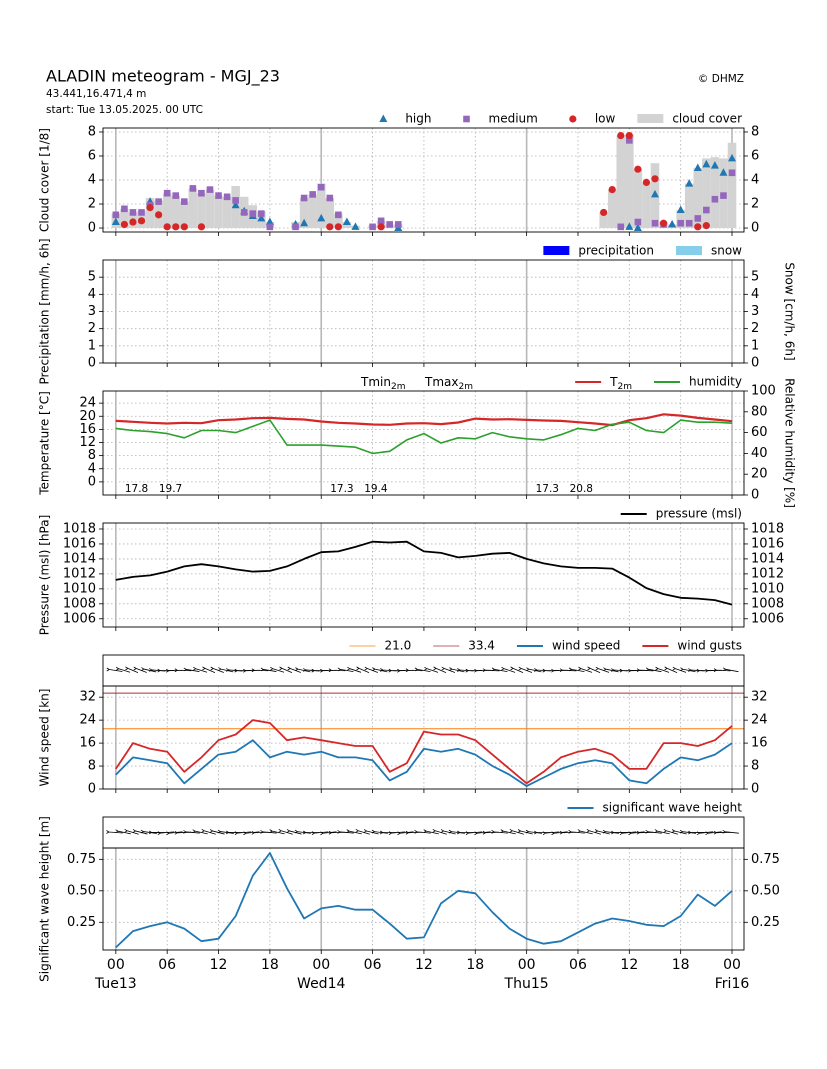 The width and height of the screenshot is (827, 1069). What do you see at coordinates (790, 311) in the screenshot?
I see `y2-axis-label: Snow [cm/h, 6h]` at bounding box center [790, 311].